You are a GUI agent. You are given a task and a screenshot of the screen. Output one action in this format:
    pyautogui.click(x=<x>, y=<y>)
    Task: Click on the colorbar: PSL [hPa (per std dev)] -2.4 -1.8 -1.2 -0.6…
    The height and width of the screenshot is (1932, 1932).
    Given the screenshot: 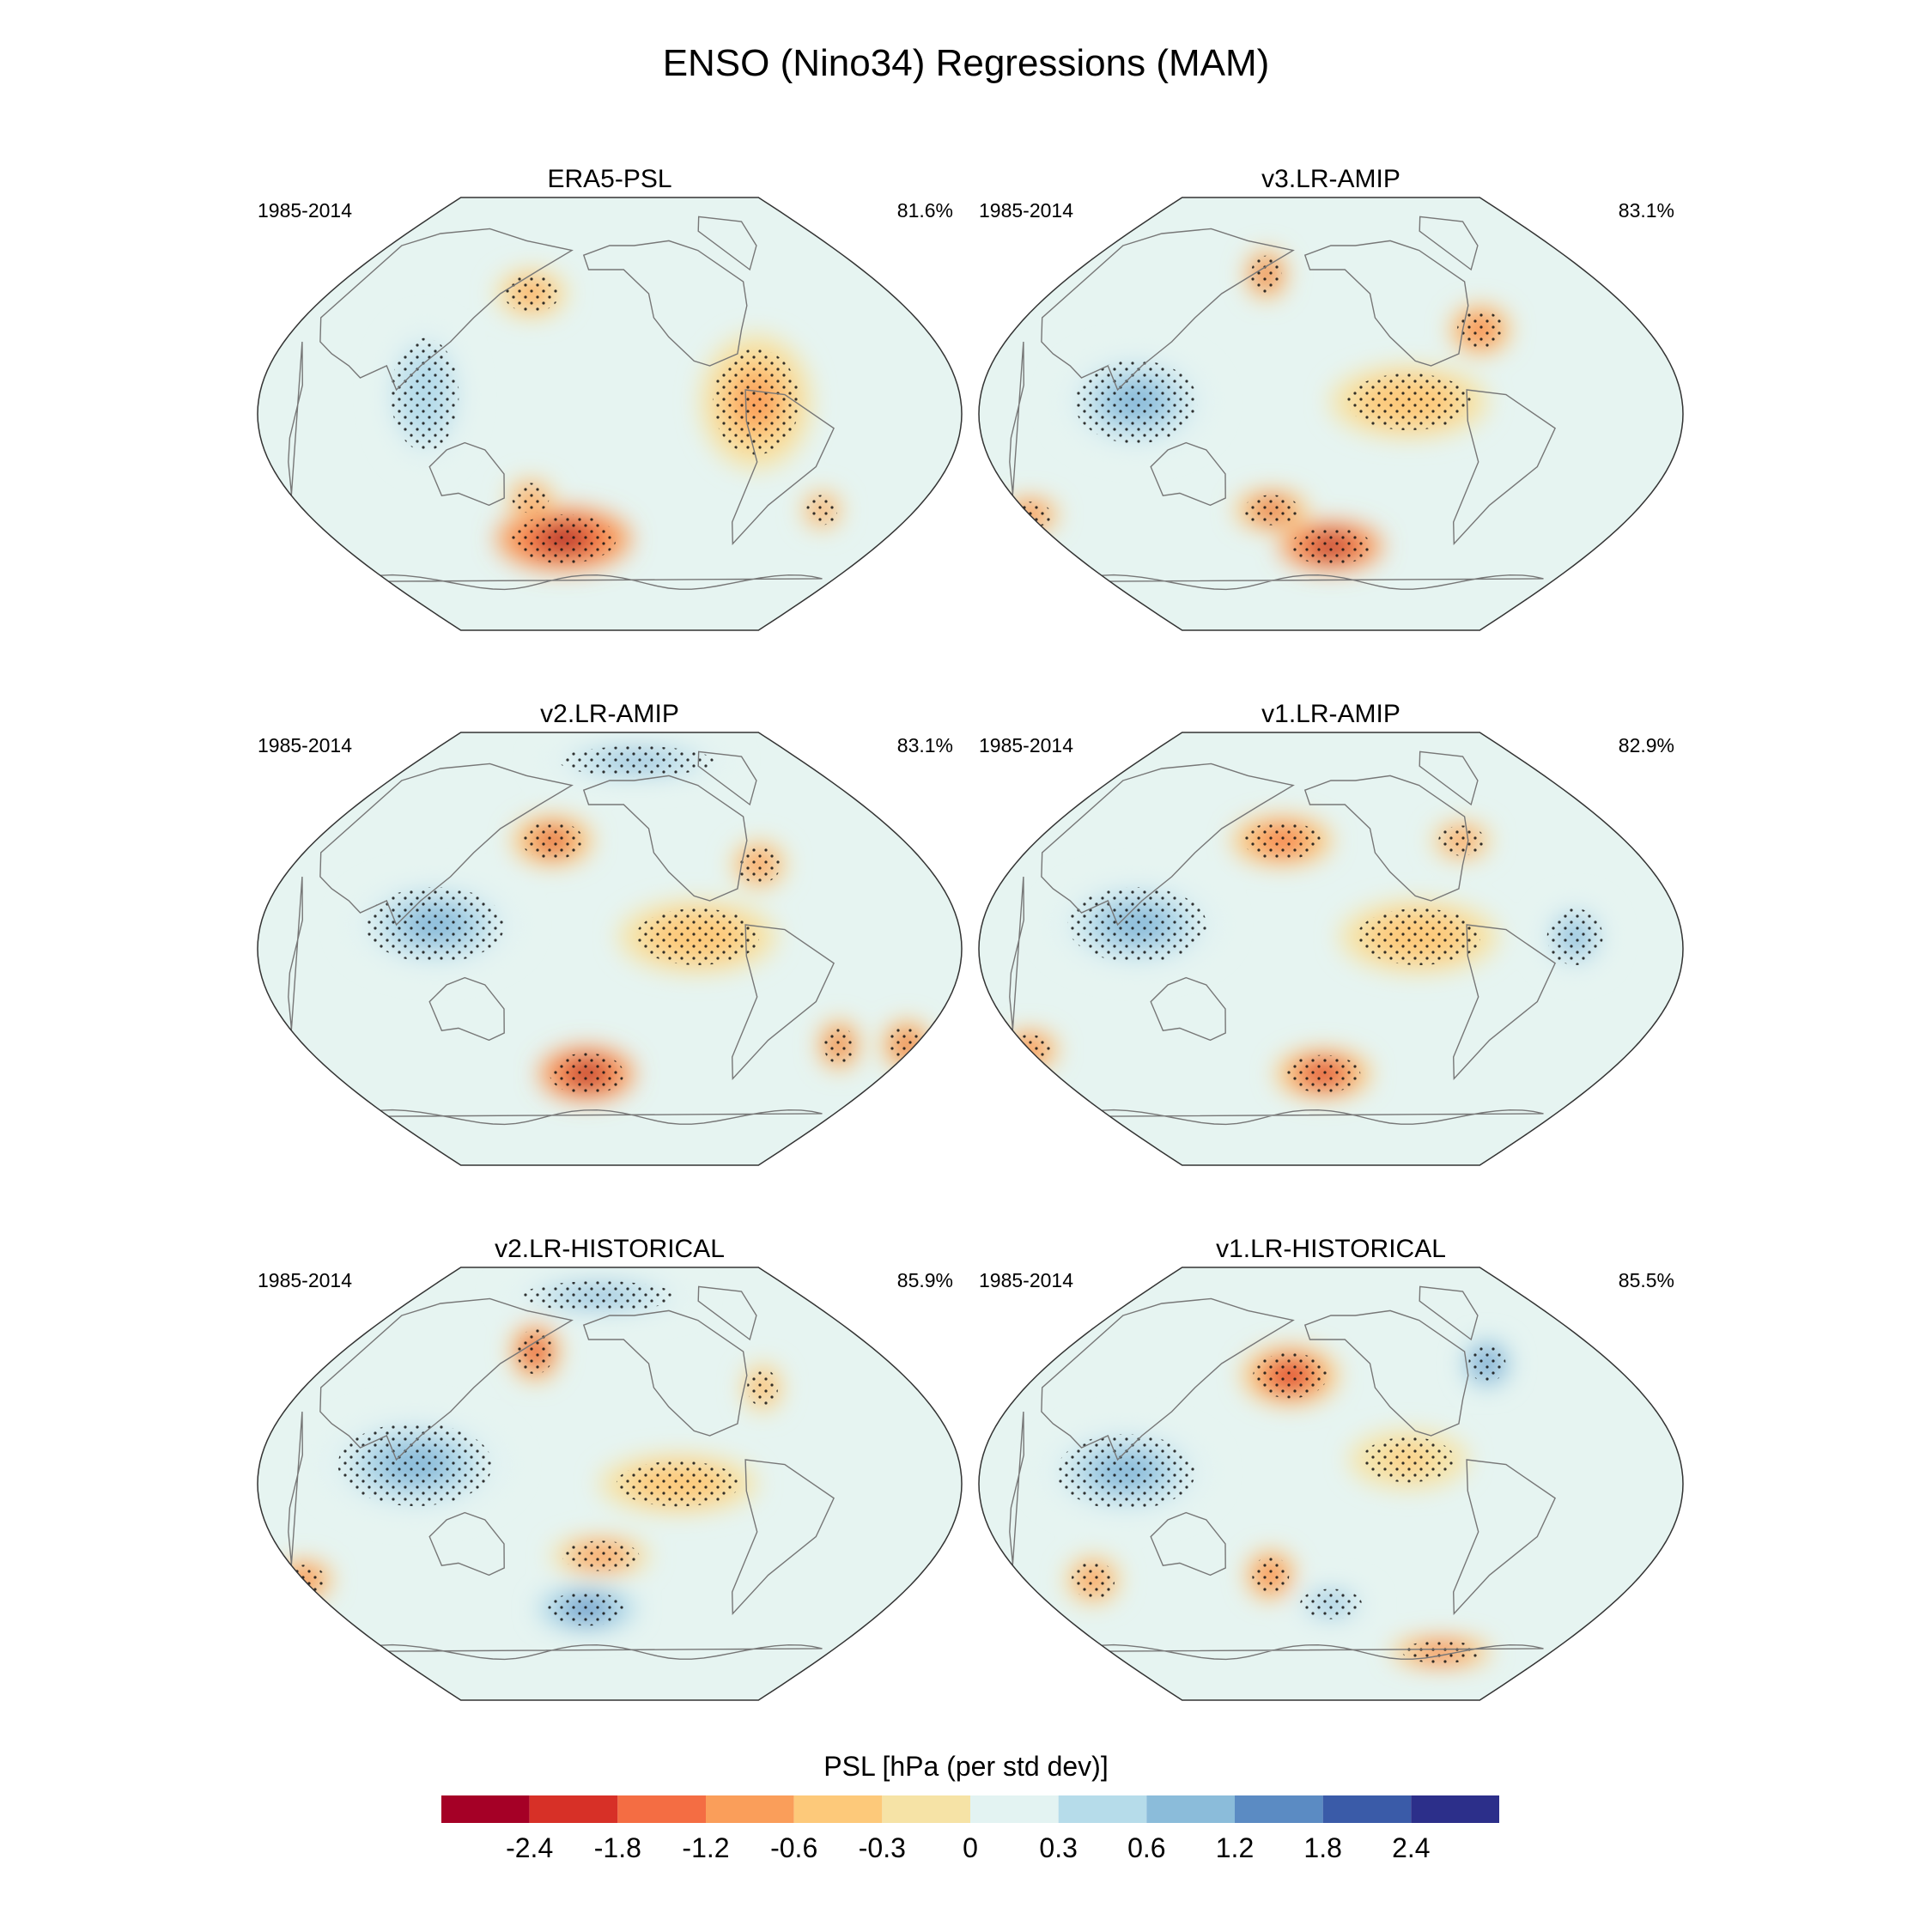 What is the action you would take?
    pyautogui.click(x=970, y=1807)
    